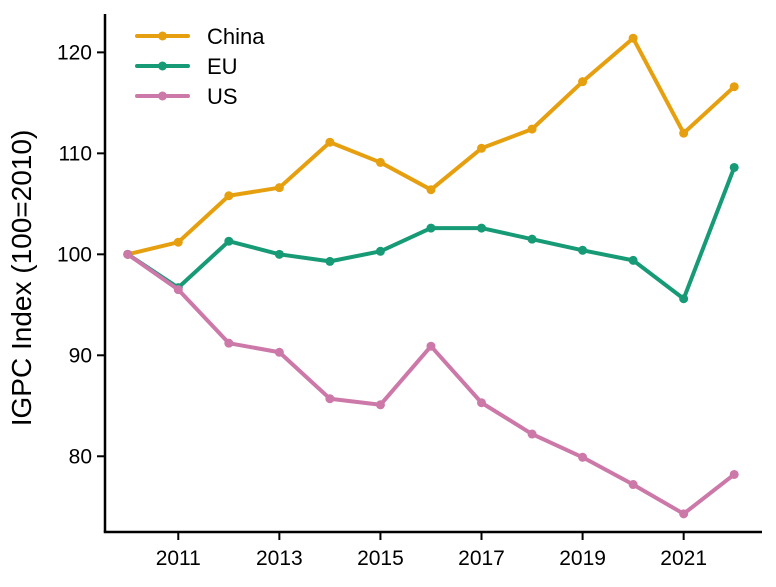 The height and width of the screenshot is (587, 776). I want to click on y-tick-label: 110, so click(75, 153).